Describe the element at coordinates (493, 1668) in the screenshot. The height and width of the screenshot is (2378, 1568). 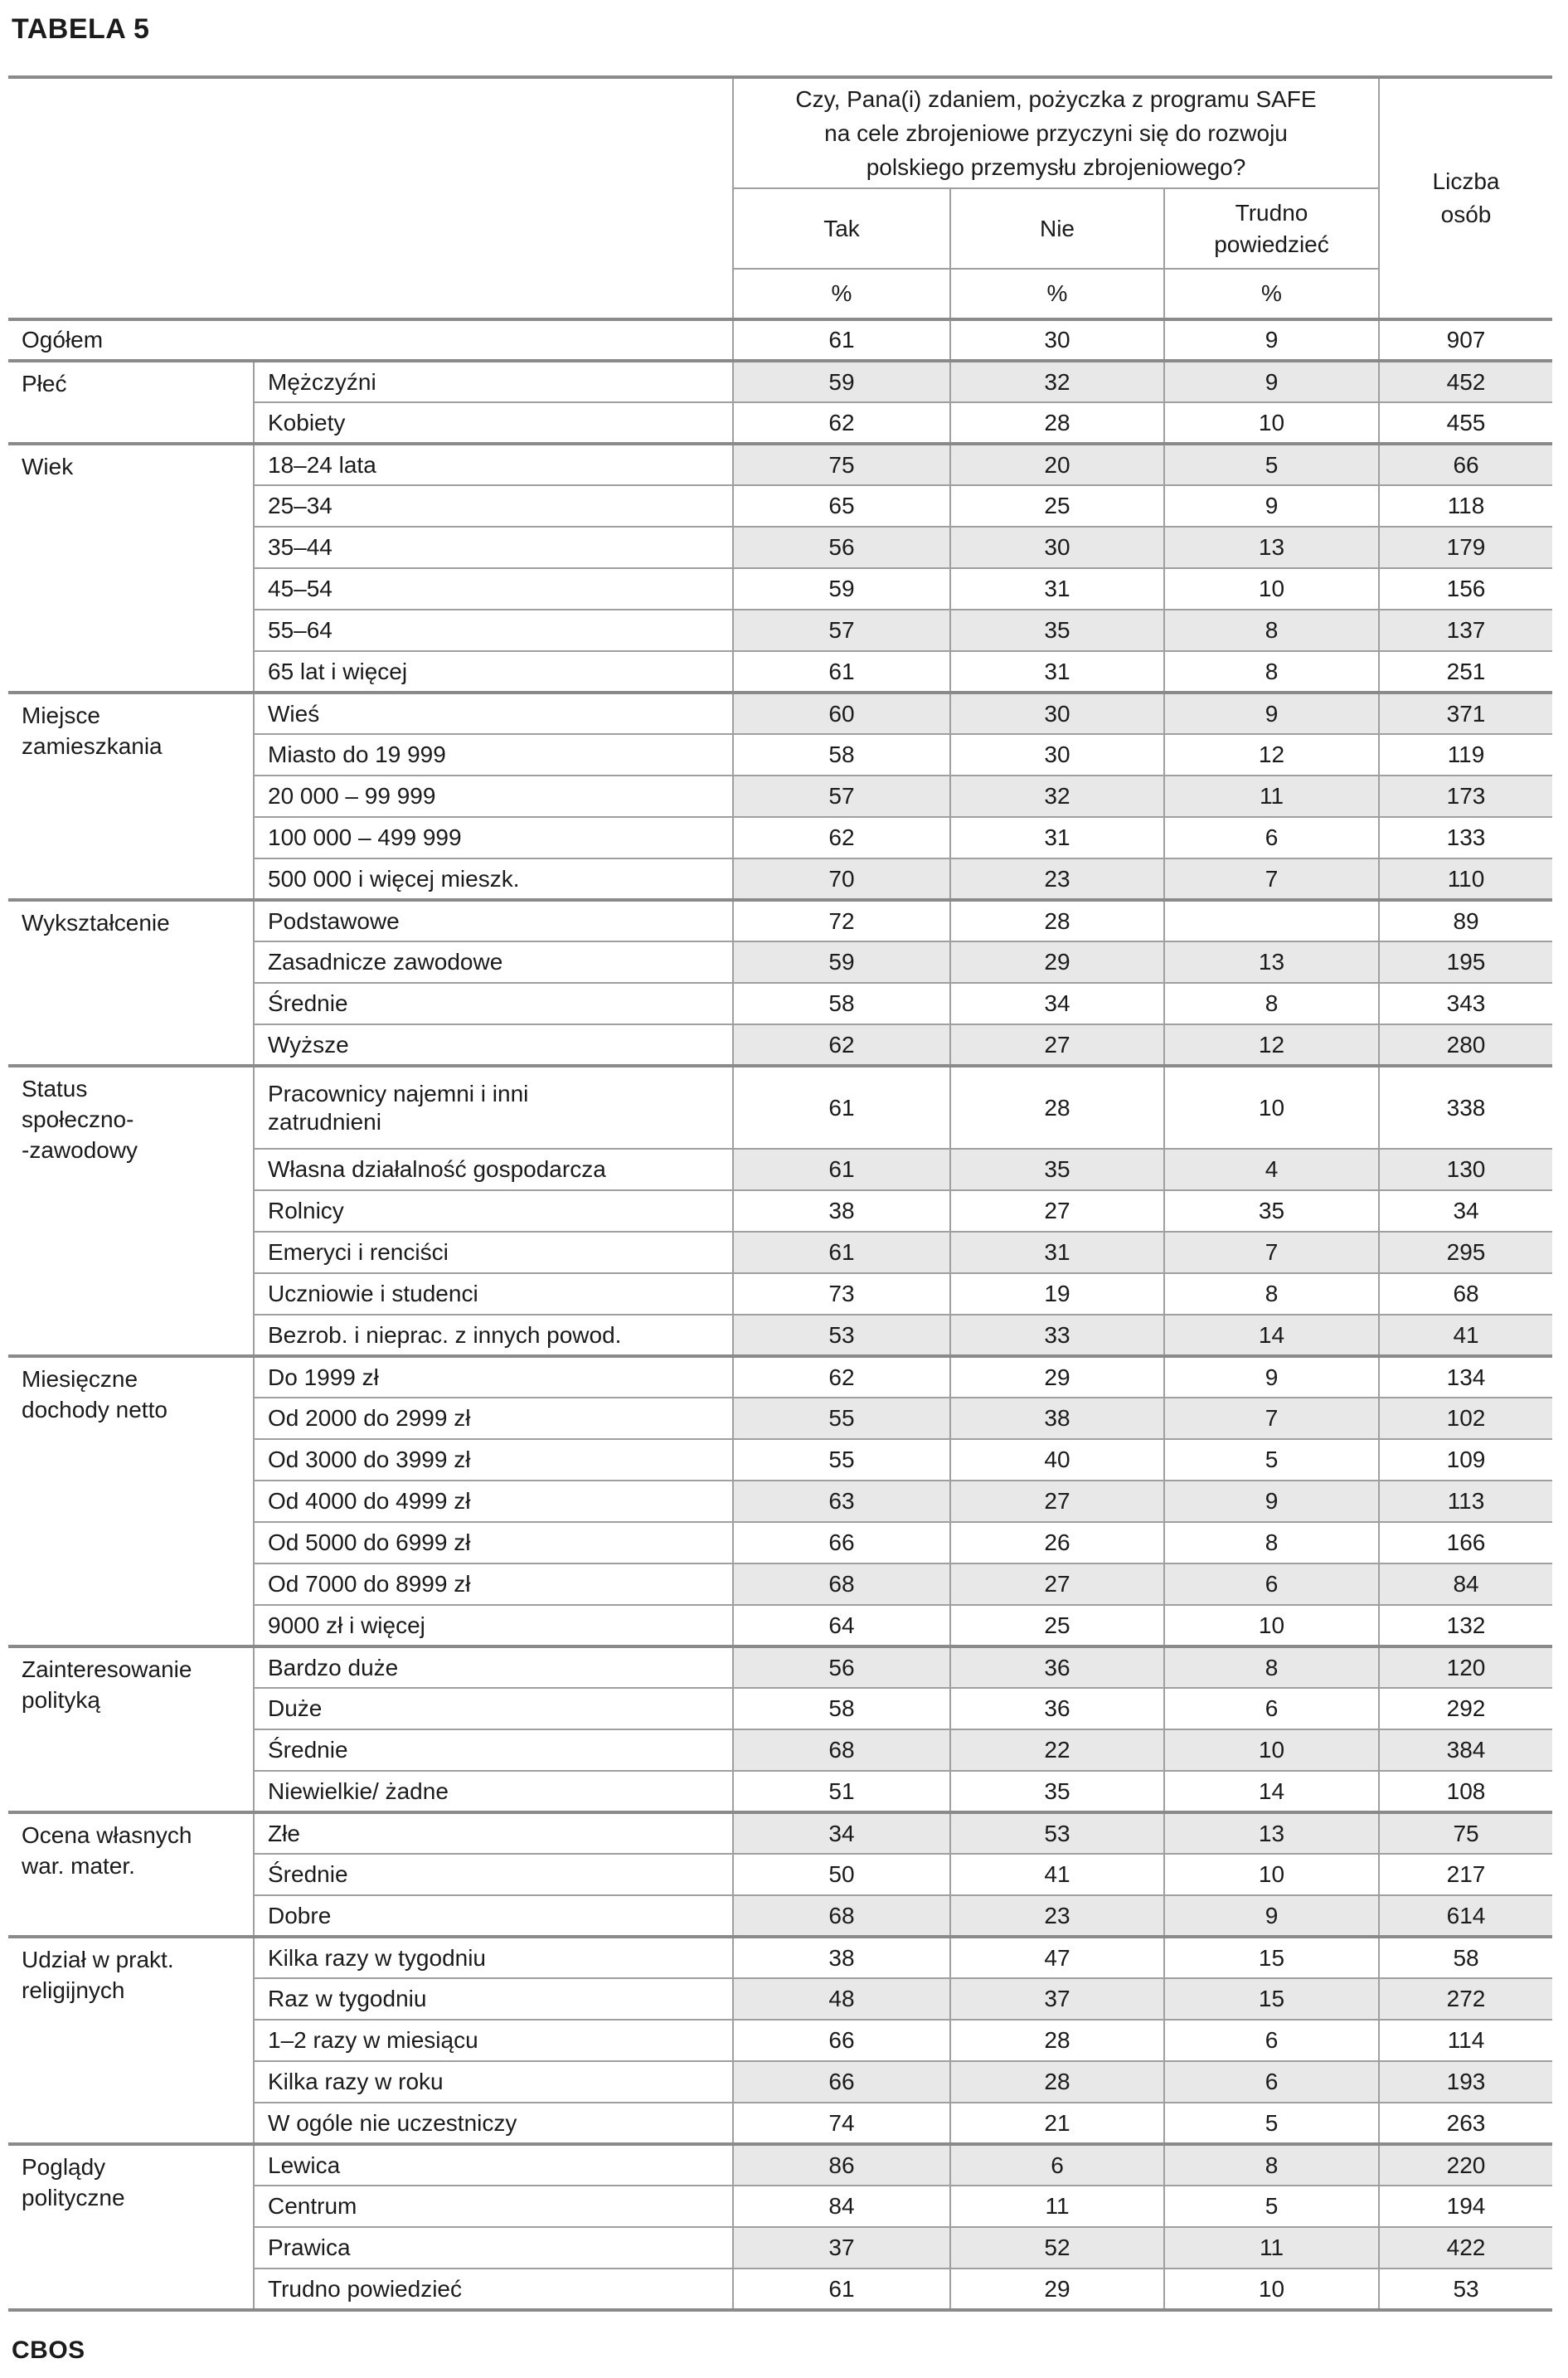
I see `category-cell: Bardzo duże` at that location.